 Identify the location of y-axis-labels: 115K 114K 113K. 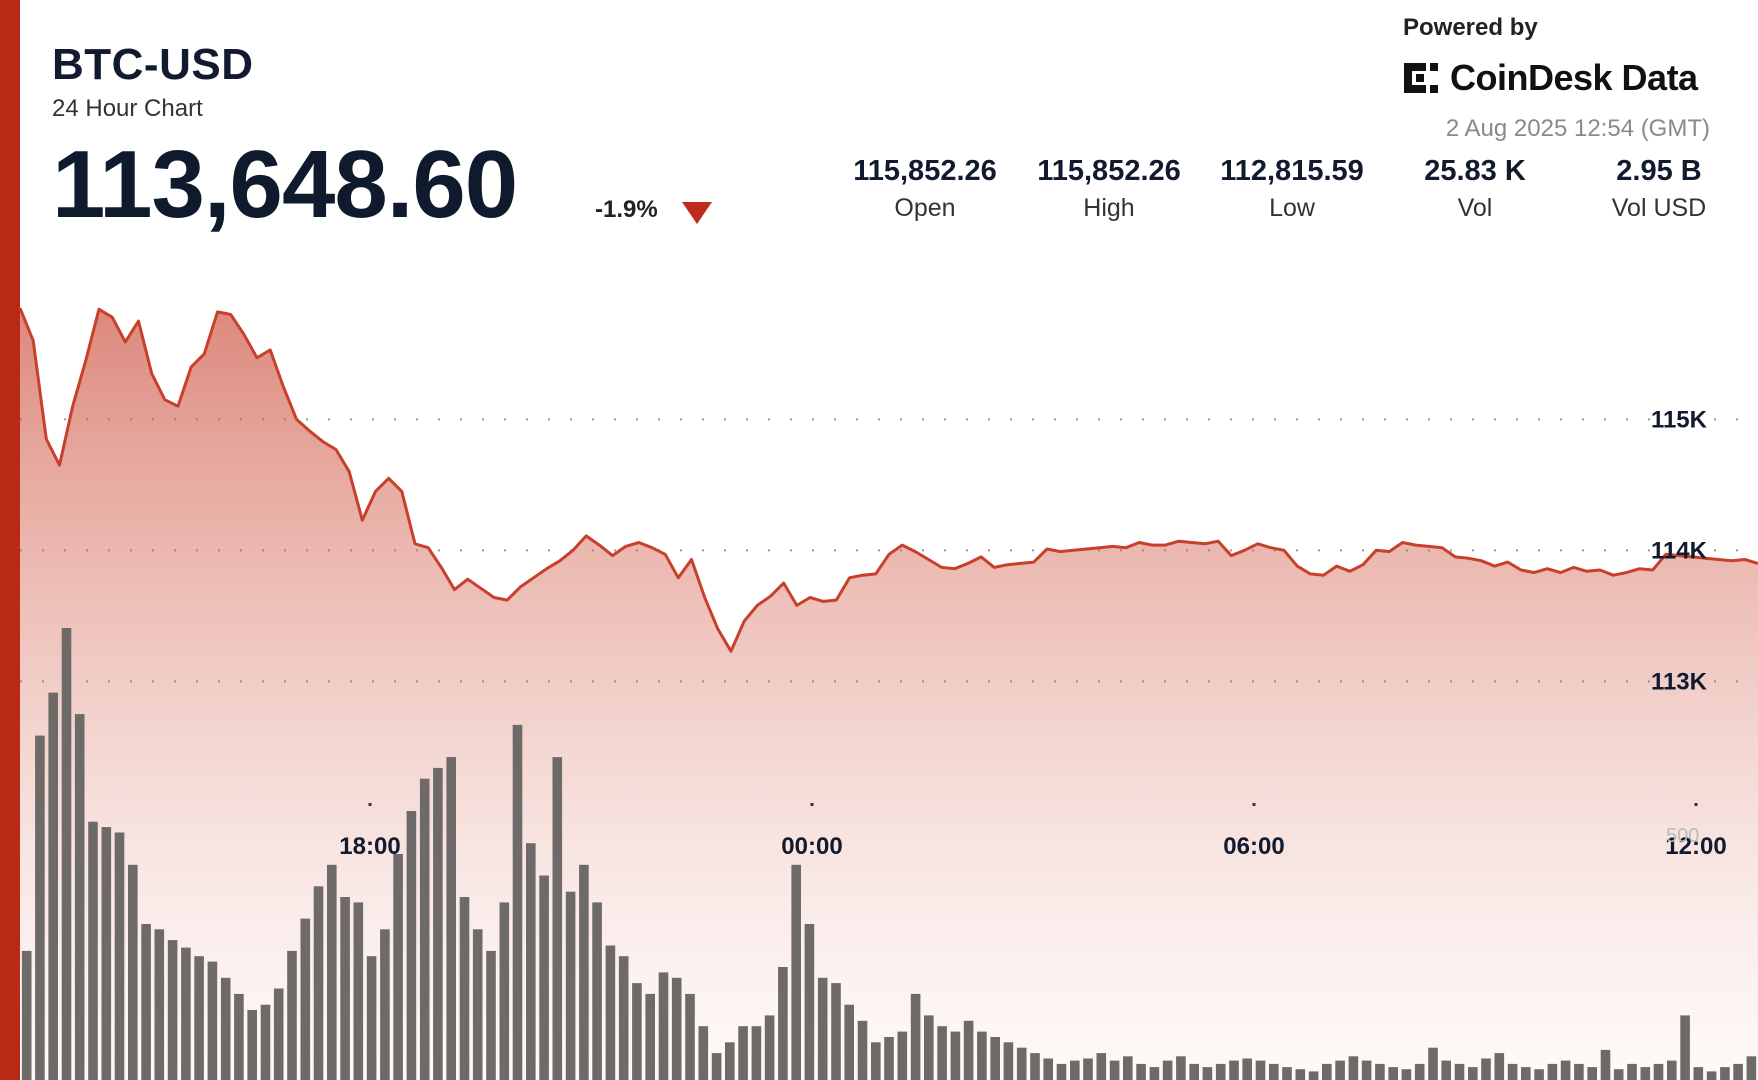
(1679, 550).